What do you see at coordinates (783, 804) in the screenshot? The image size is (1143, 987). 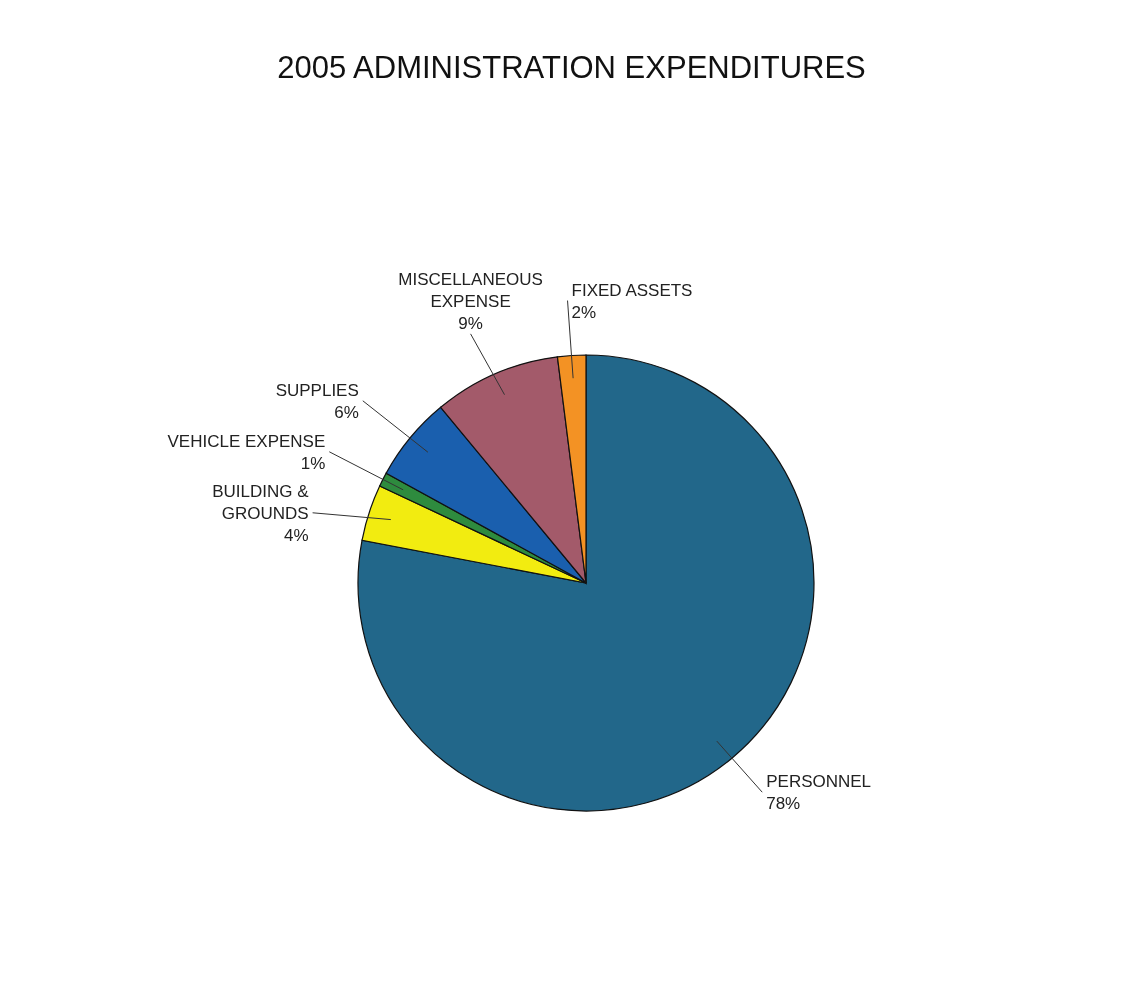 I see `data-label: 78%` at bounding box center [783, 804].